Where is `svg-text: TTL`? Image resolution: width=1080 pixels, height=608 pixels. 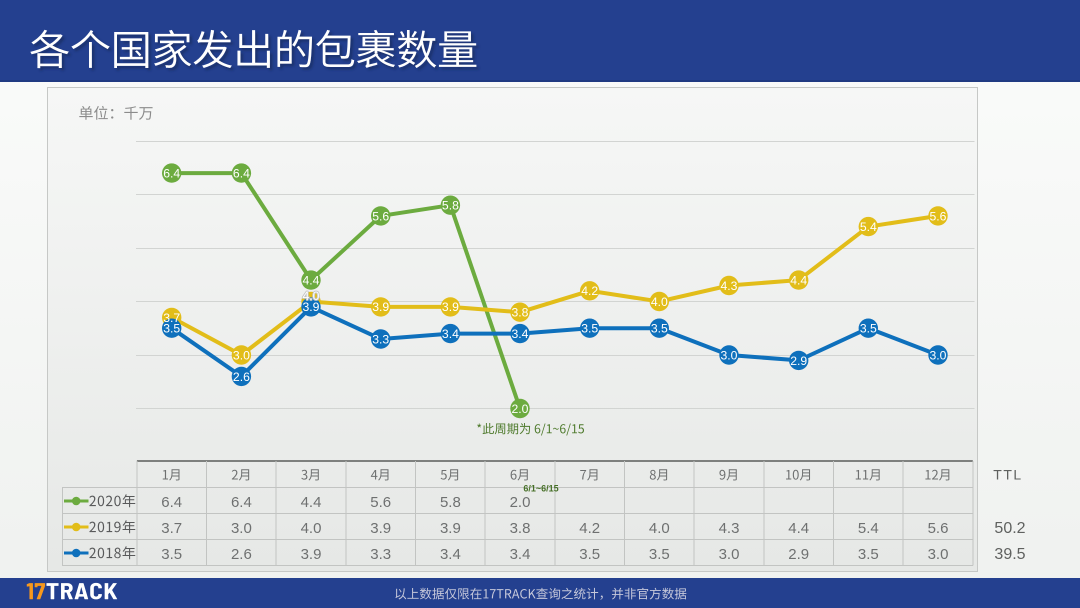 svg-text: TTL is located at coordinates (1007, 475).